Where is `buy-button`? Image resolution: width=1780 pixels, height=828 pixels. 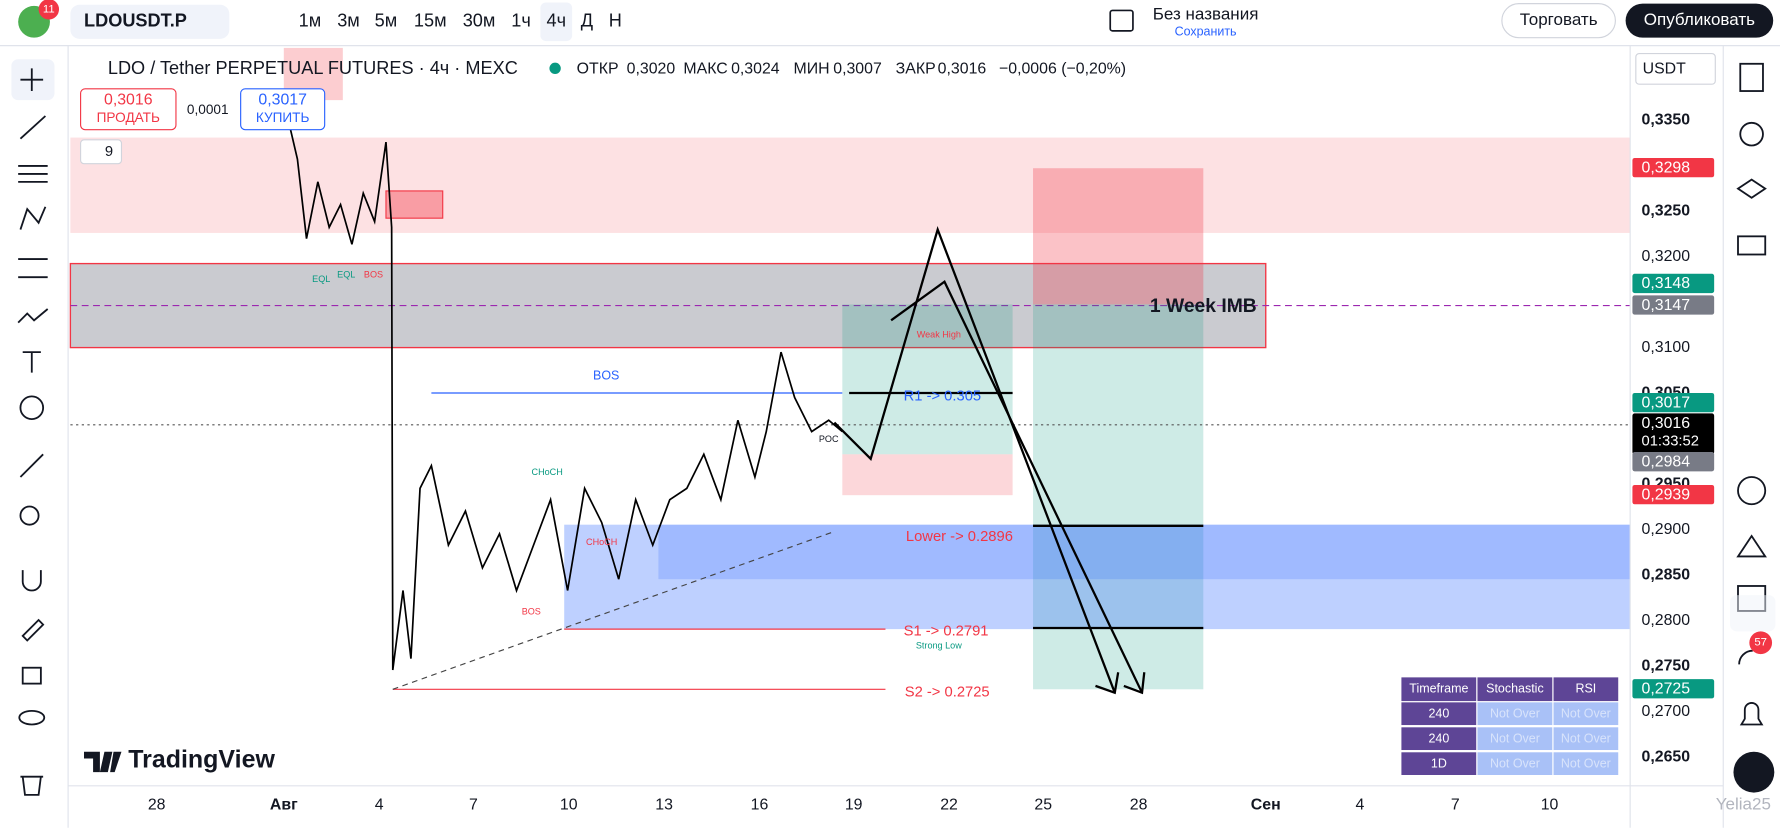 buy-button is located at coordinates (283, 109).